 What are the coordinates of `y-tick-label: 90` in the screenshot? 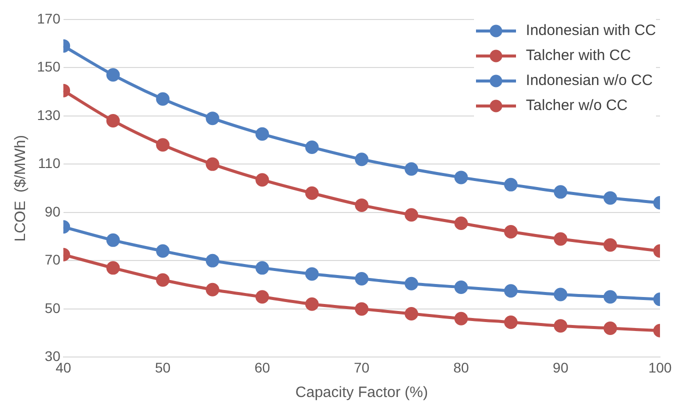 It's located at (52, 211).